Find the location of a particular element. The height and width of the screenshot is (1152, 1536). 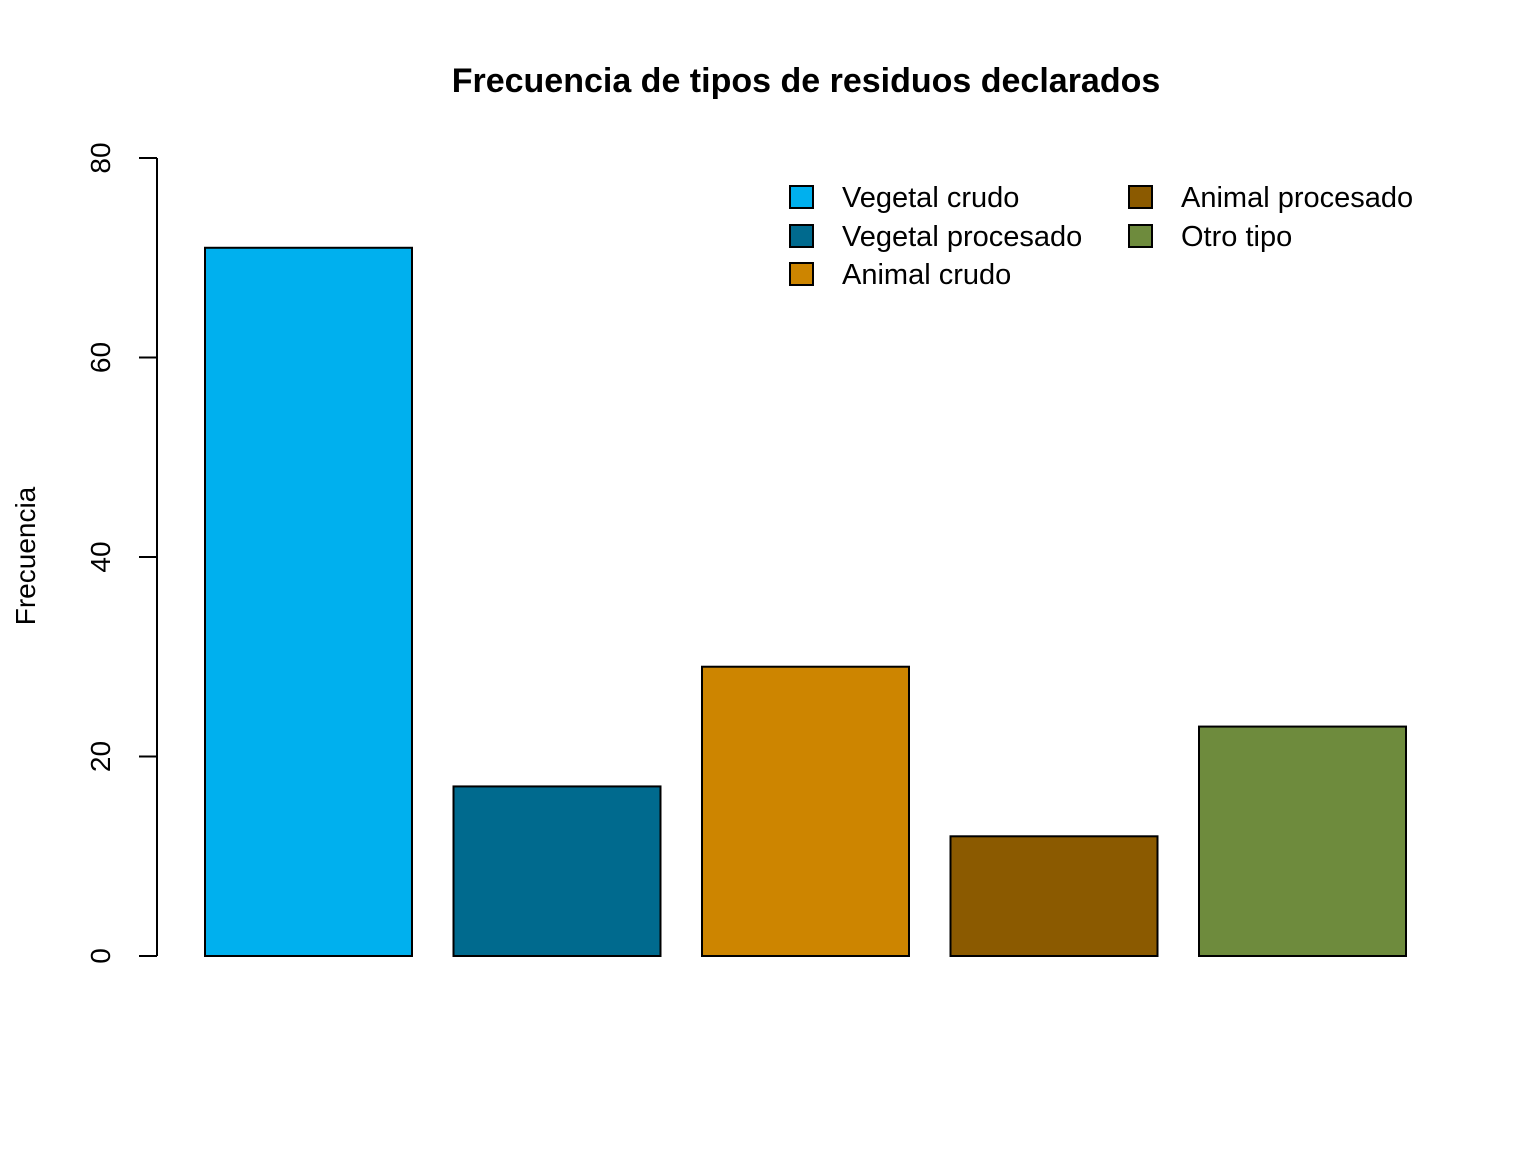

bar-vegetal-procesado is located at coordinates (557, 871).